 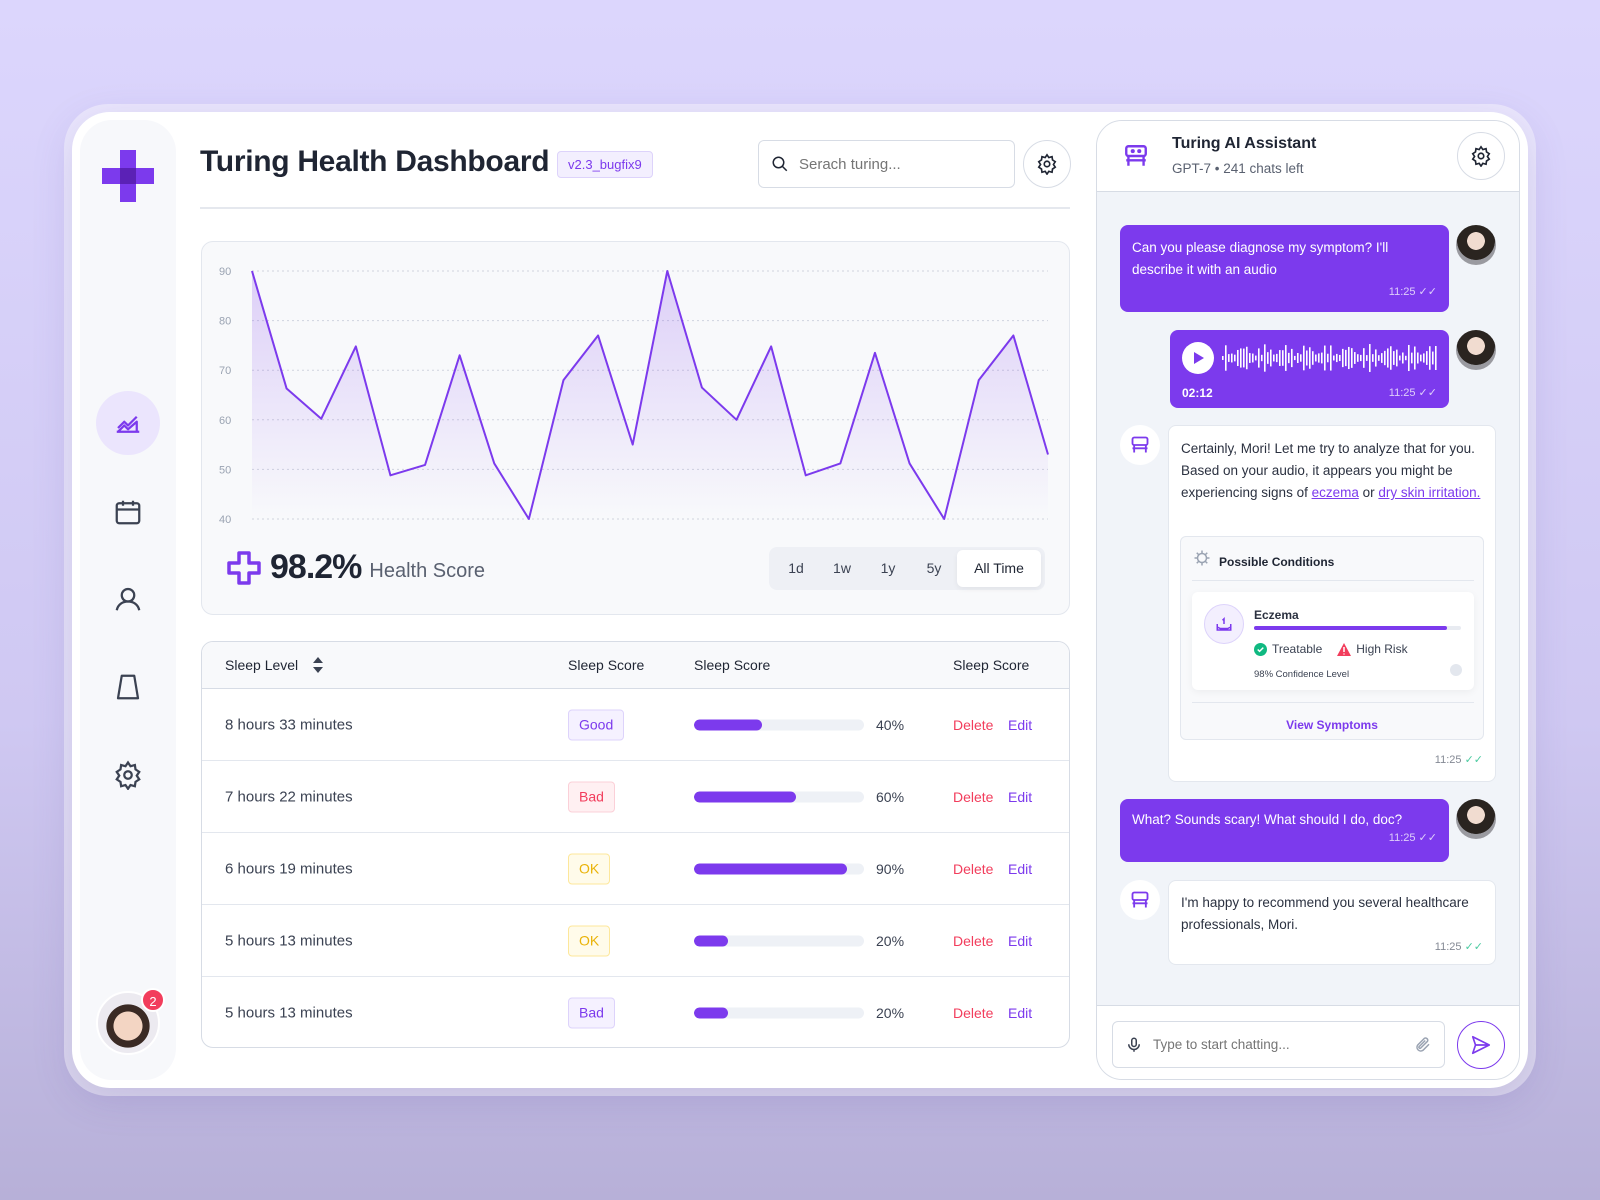 What do you see at coordinates (128, 423) in the screenshot?
I see `sidebar-item-analytics` at bounding box center [128, 423].